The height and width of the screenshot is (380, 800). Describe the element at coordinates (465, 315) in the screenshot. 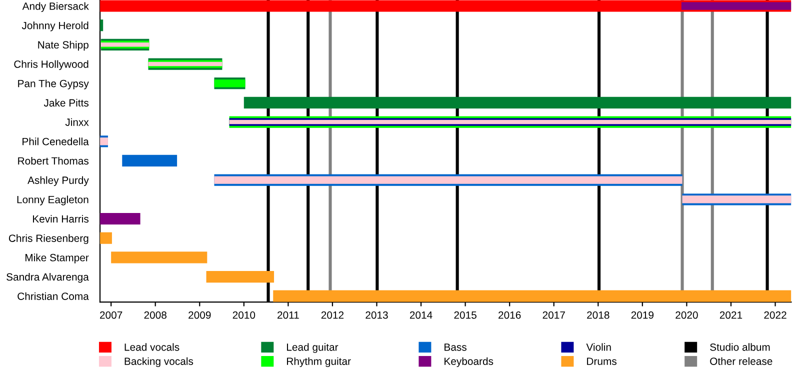

I see `x-tick-label: 2015` at that location.